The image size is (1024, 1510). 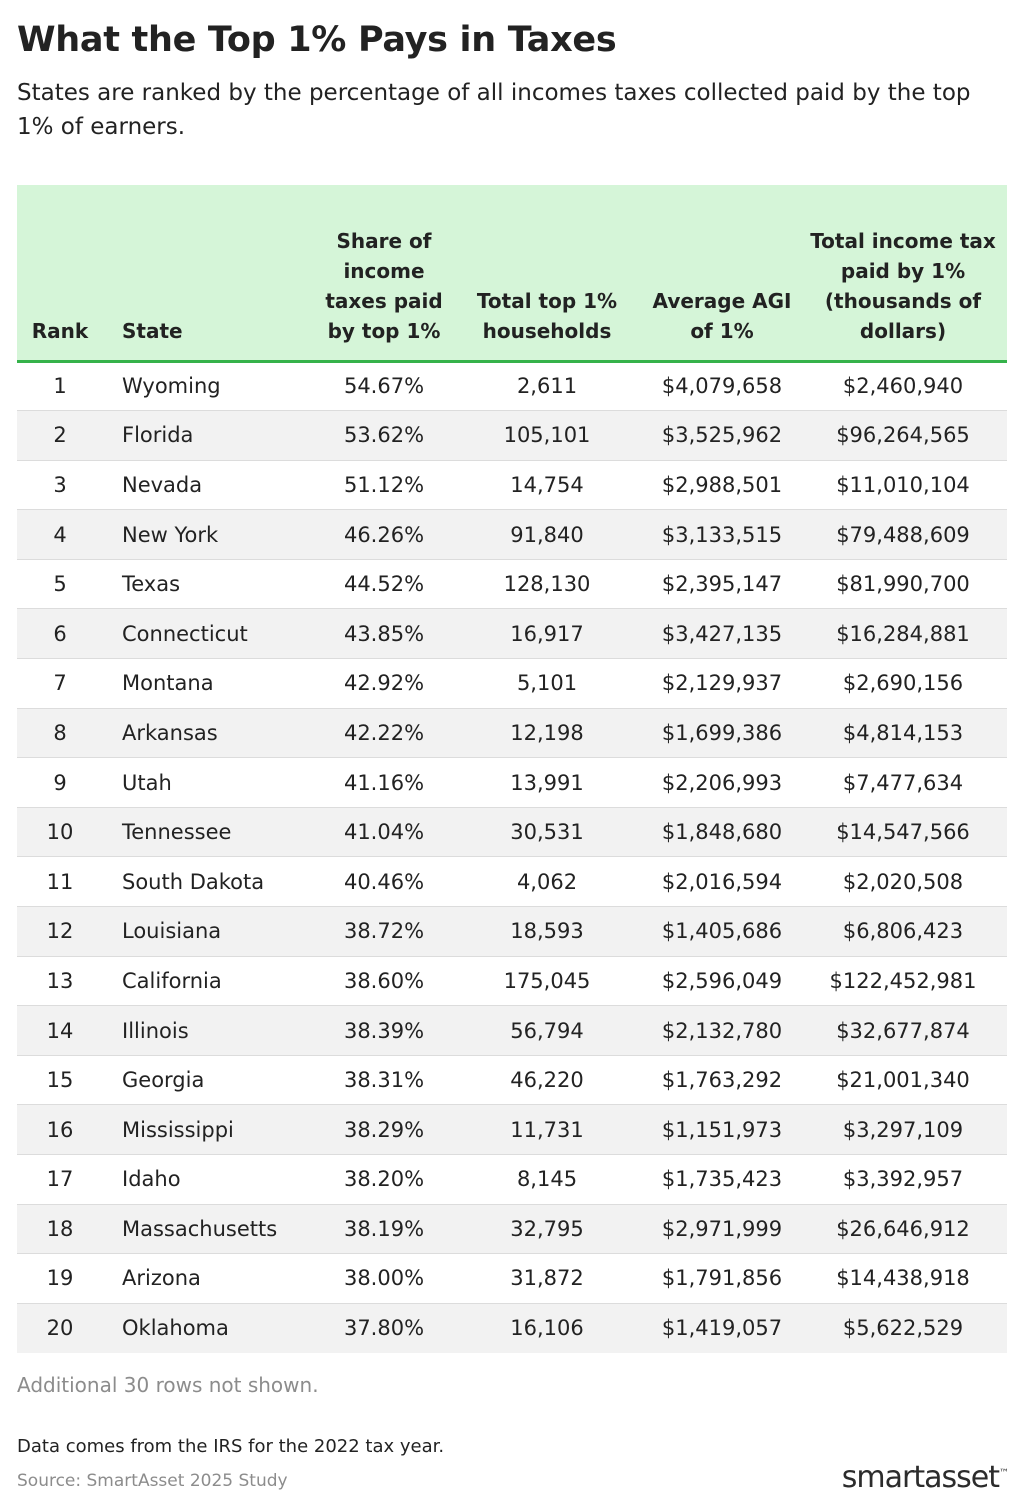 What do you see at coordinates (384, 981) in the screenshot?
I see `cell-share: 38.60%` at bounding box center [384, 981].